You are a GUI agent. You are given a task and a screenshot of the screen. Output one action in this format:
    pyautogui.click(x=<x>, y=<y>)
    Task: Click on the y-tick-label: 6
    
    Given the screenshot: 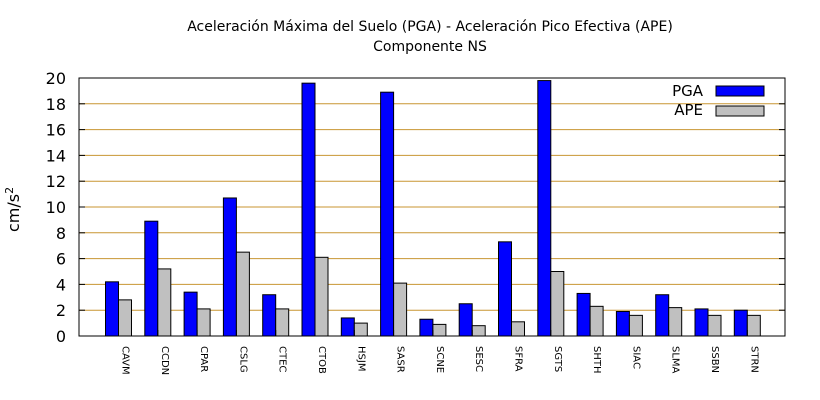 What is the action you would take?
    pyautogui.click(x=61, y=259)
    